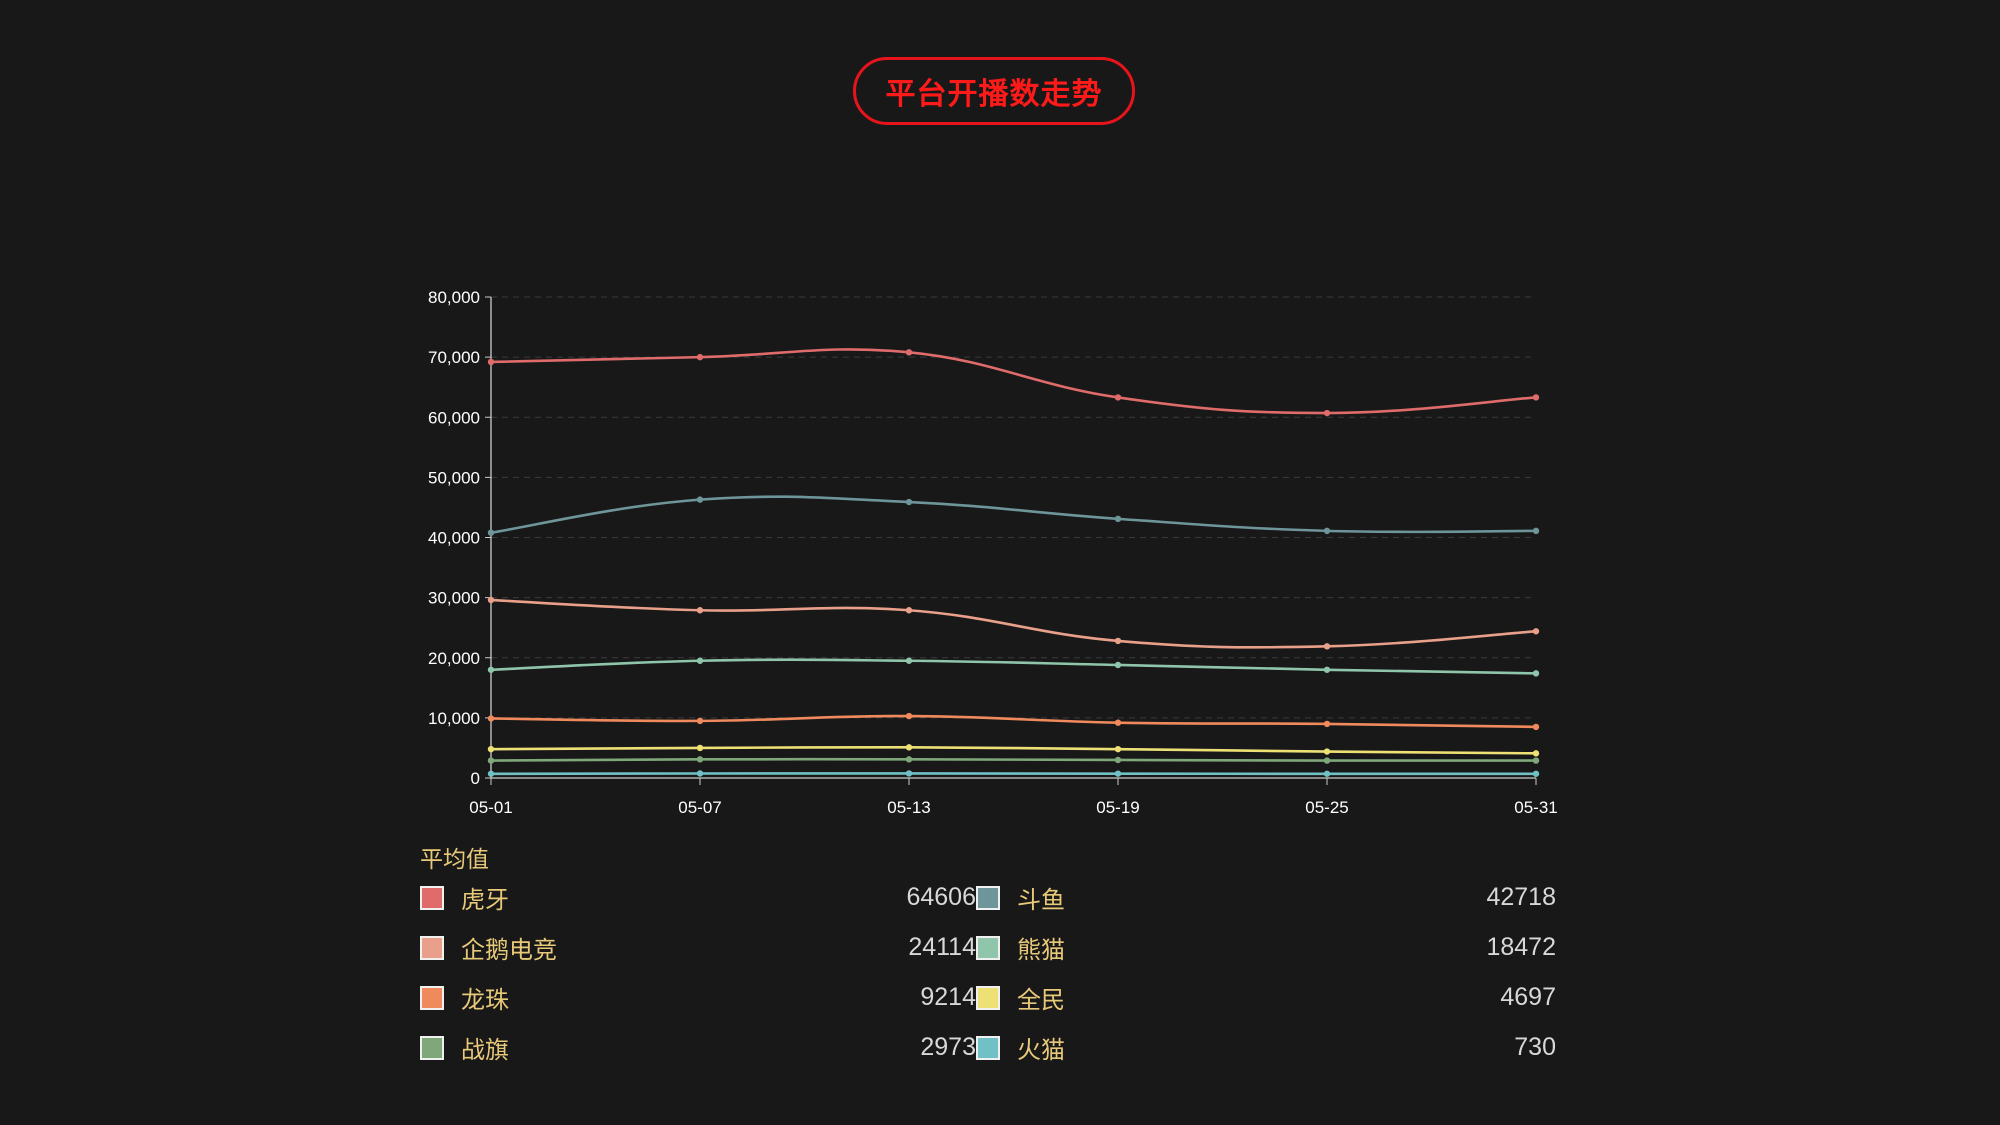  What do you see at coordinates (1266, 1048) in the screenshot?
I see `legend-item-huomao: 火猫 730` at bounding box center [1266, 1048].